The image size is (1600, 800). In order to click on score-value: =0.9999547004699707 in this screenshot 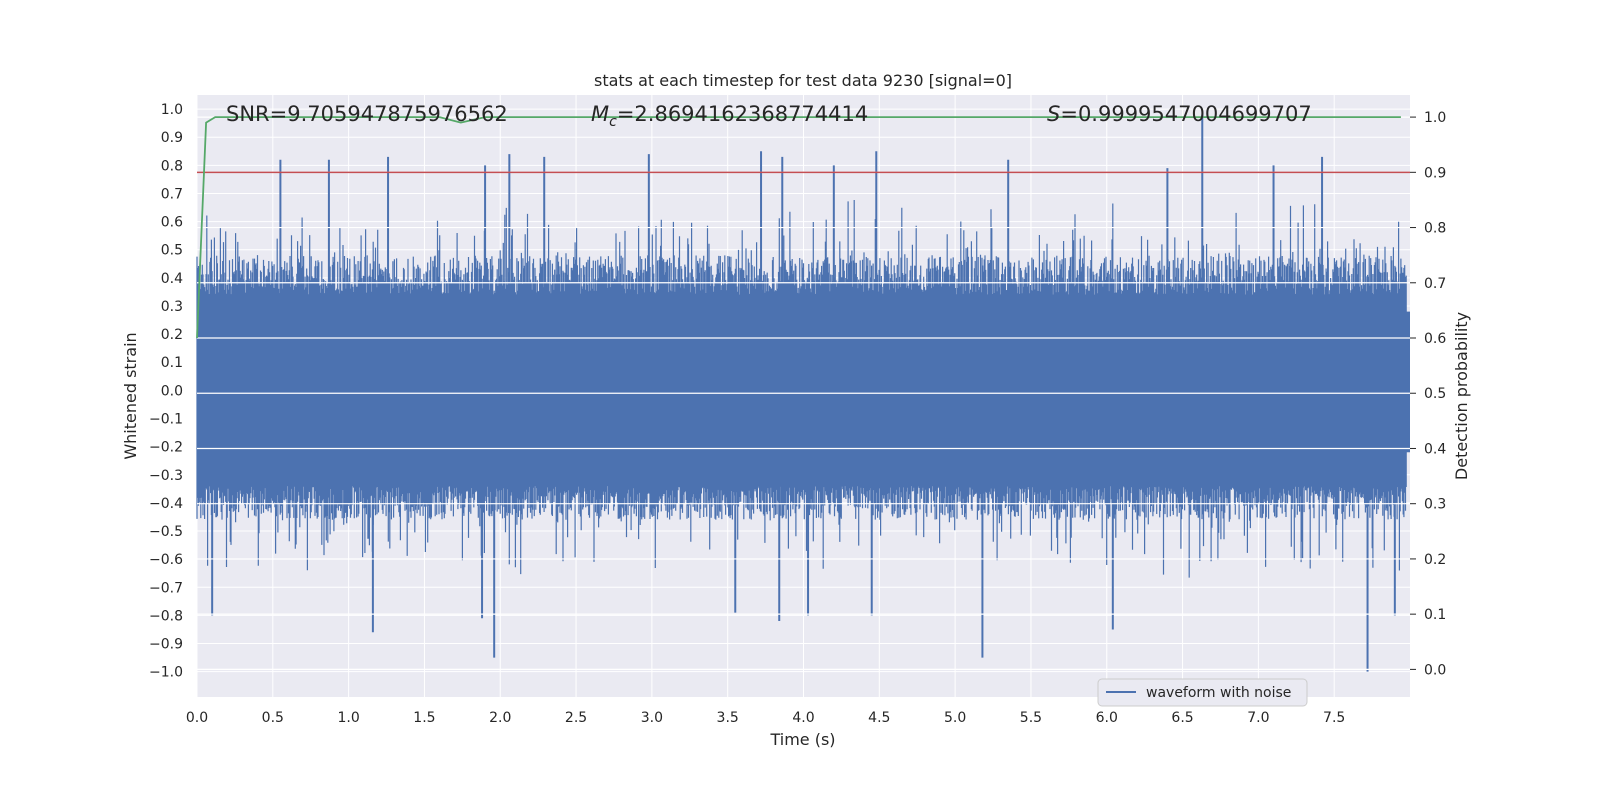, I will do `click(1185, 114)`.